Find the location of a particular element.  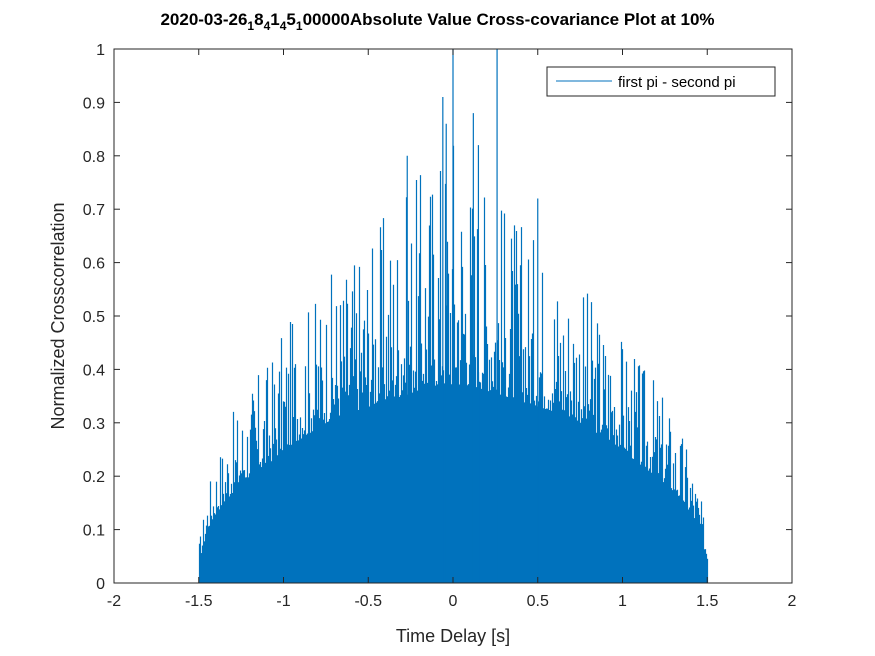

legend-box is located at coordinates (661, 81).